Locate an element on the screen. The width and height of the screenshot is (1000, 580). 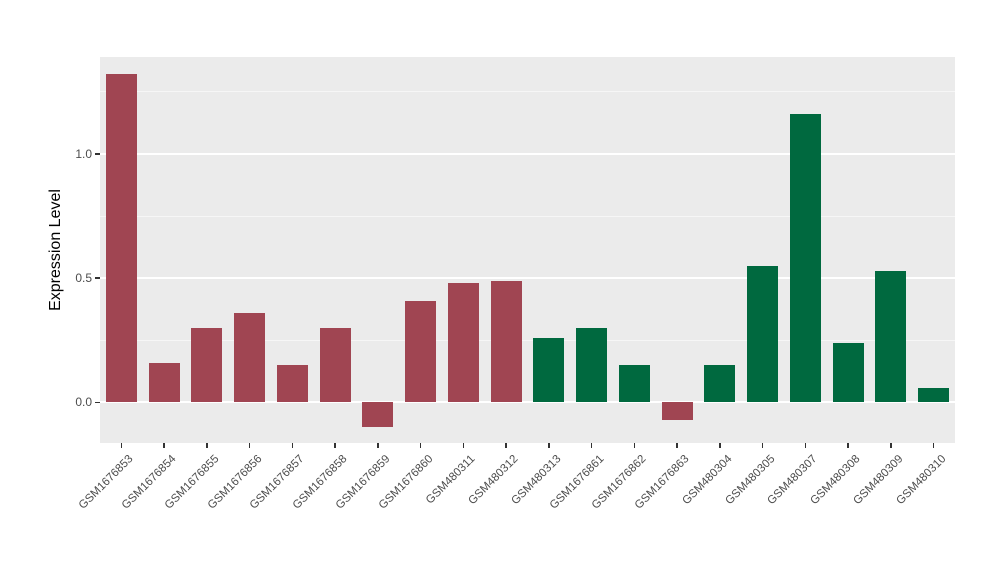
bar-GSM480308 is located at coordinates (848, 372).